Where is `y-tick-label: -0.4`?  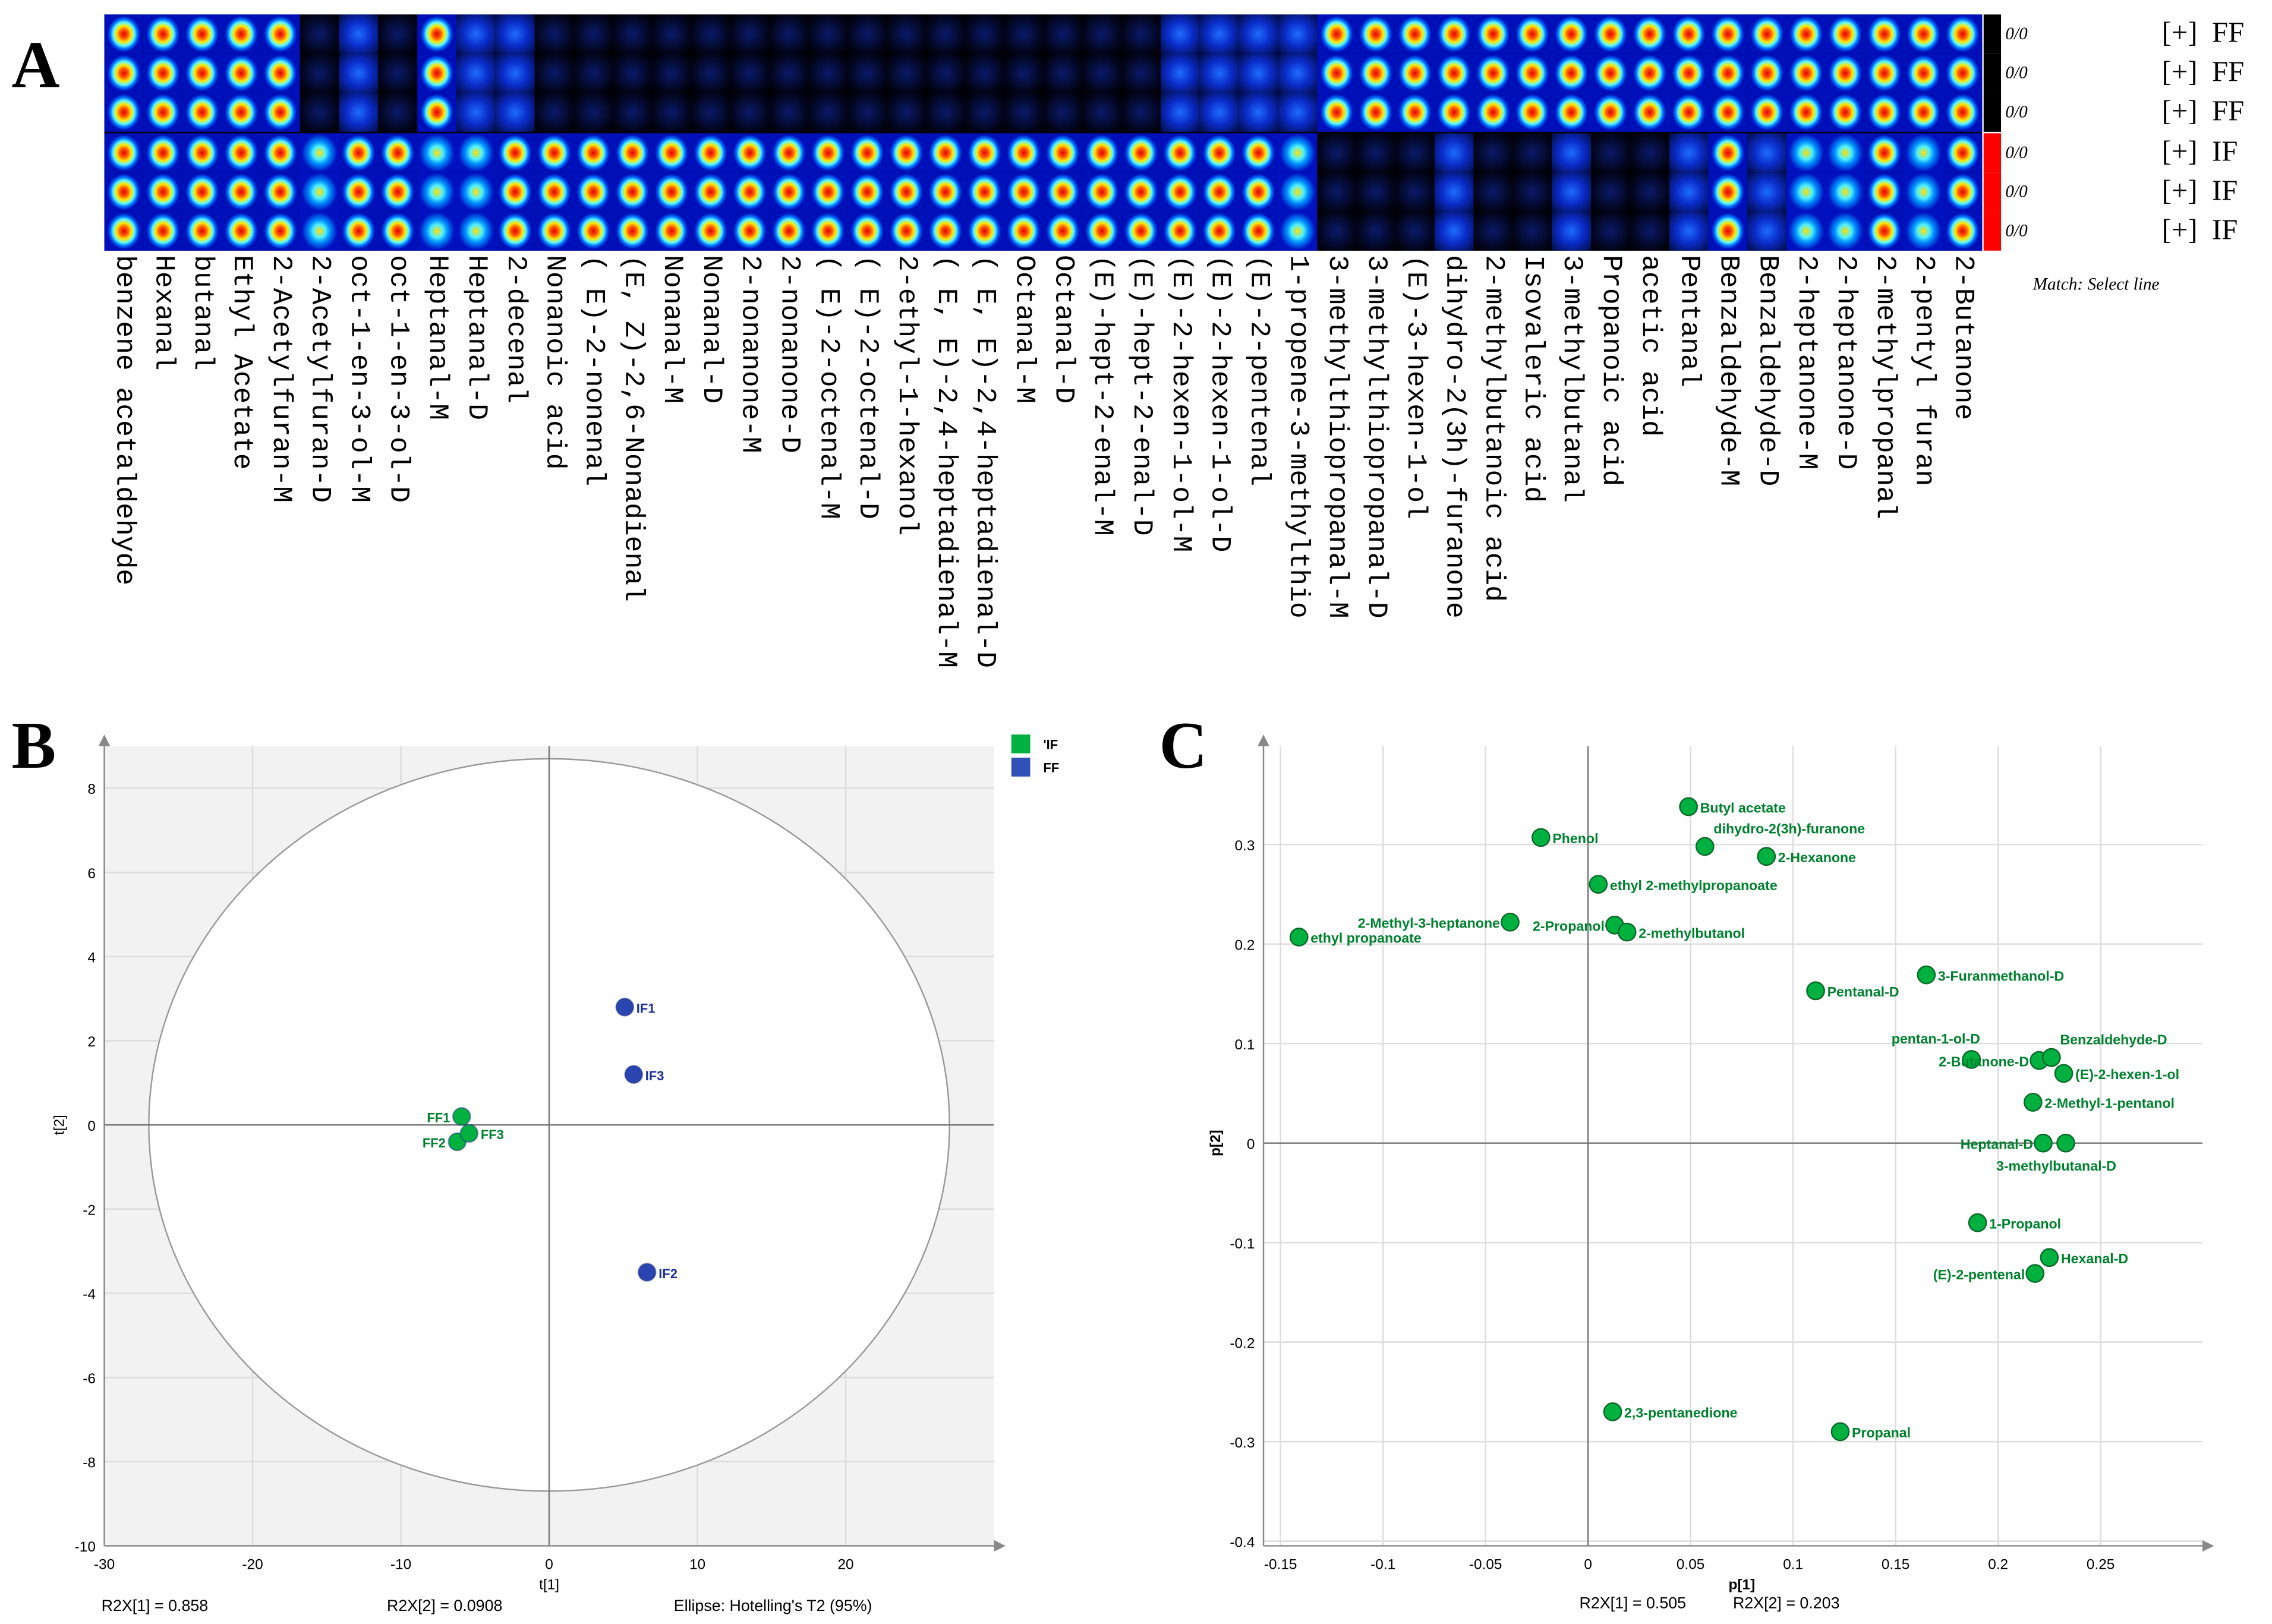
y-tick-label: -0.4 is located at coordinates (1242, 1542).